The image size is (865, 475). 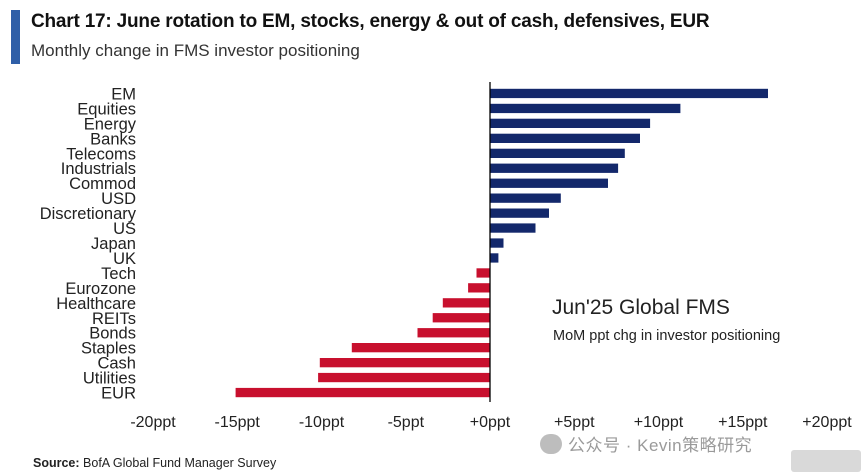 What do you see at coordinates (641, 307) in the screenshot?
I see `annotation-title: Jun'25 Global FMS` at bounding box center [641, 307].